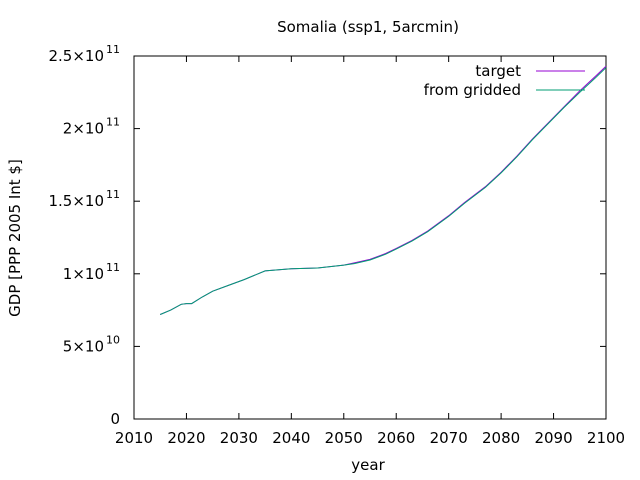 This screenshot has height=480, width=640. What do you see at coordinates (91, 272) in the screenshot?
I see `y-tick-label: 1×10 11` at bounding box center [91, 272].